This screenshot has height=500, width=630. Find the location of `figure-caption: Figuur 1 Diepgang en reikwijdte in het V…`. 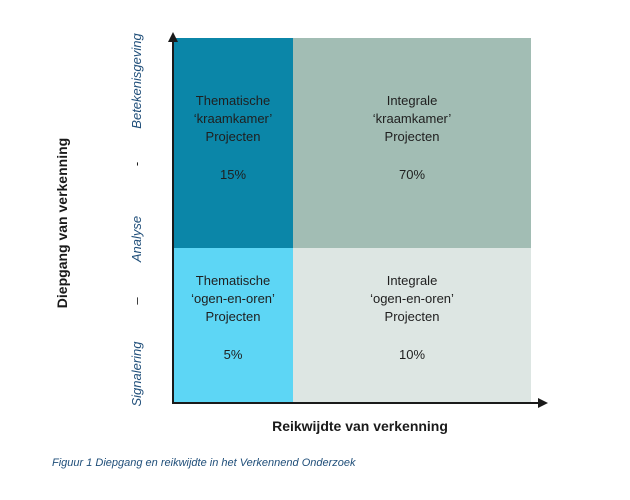

figure-caption: Figuur 1 Diepgang en reikwijdte in het V… is located at coordinates (204, 463).